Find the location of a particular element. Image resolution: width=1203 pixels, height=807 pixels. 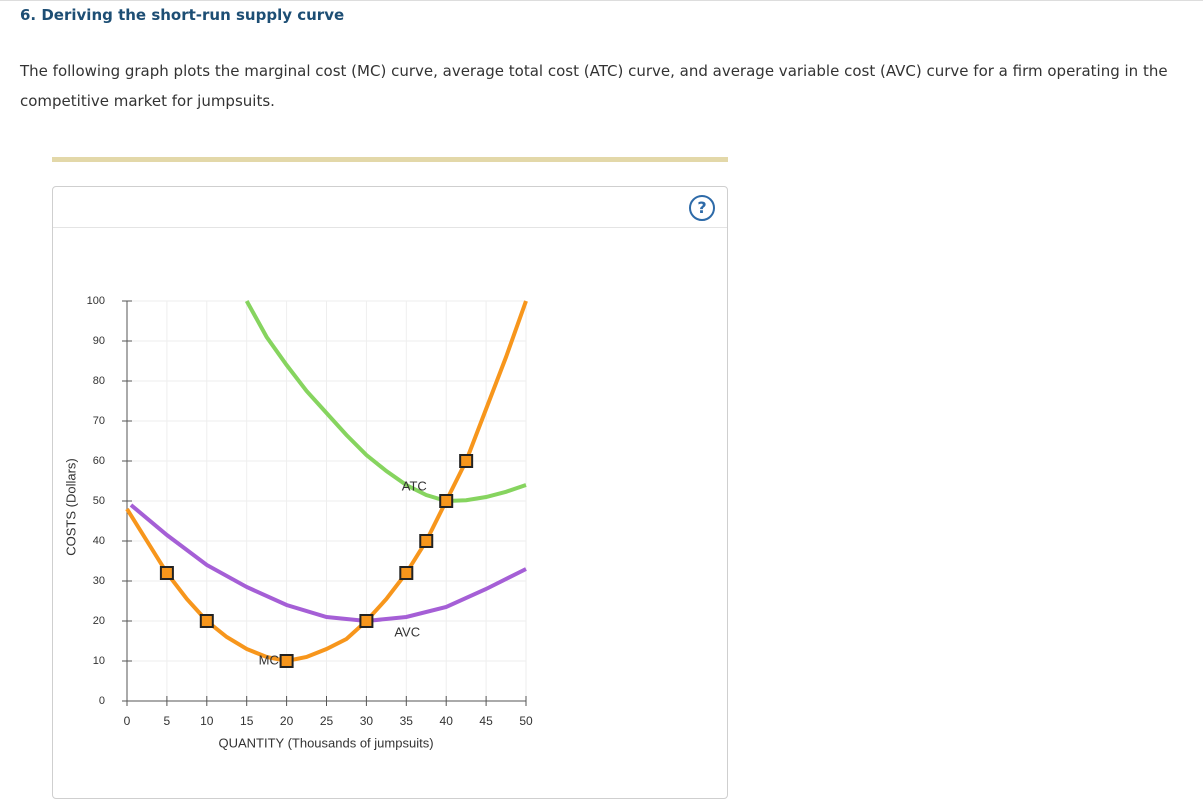

y-tick-label: 50 is located at coordinates (99, 501).